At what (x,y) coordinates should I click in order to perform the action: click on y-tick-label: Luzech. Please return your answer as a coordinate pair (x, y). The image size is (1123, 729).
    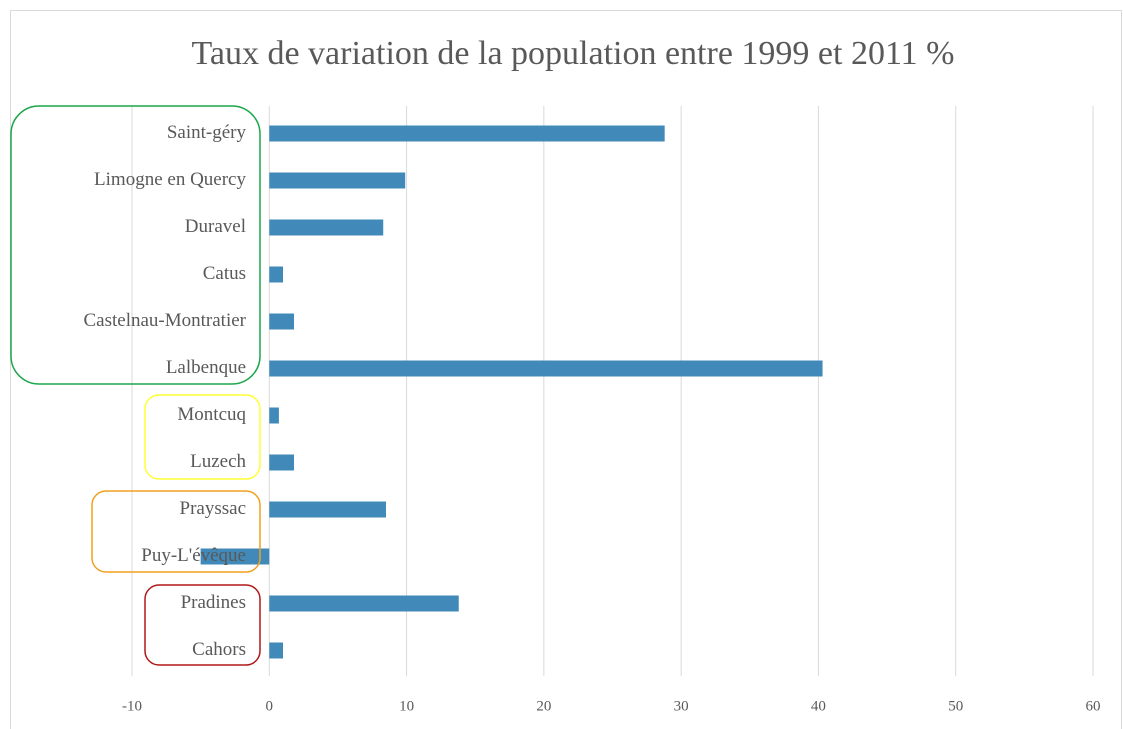
    Looking at the image, I should click on (218, 461).